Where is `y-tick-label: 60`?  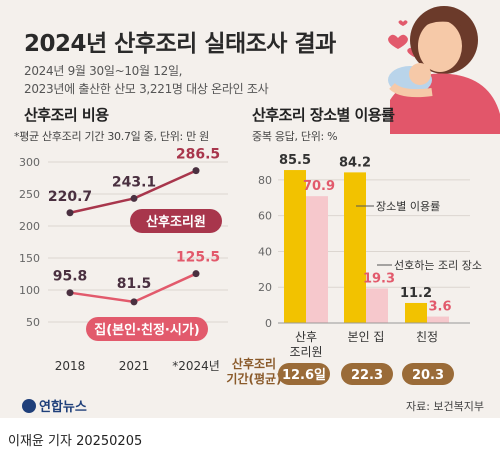
y-tick-label: 60 is located at coordinates (265, 216).